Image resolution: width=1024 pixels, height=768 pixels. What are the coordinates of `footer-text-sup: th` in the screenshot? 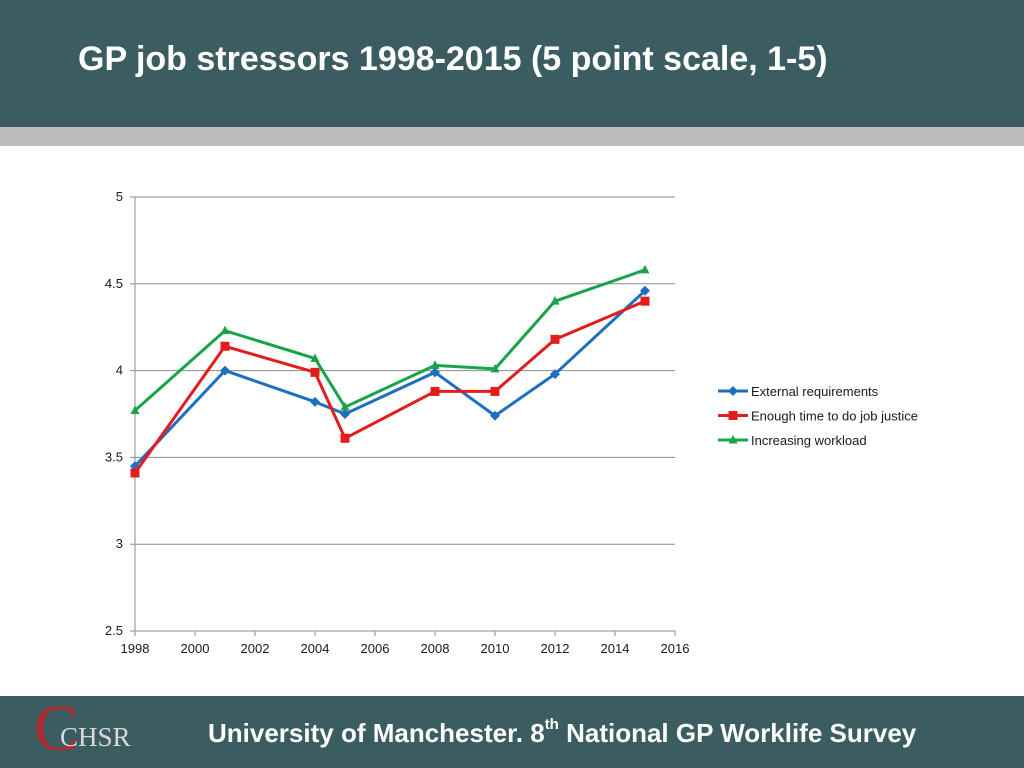 It's located at (551, 725).